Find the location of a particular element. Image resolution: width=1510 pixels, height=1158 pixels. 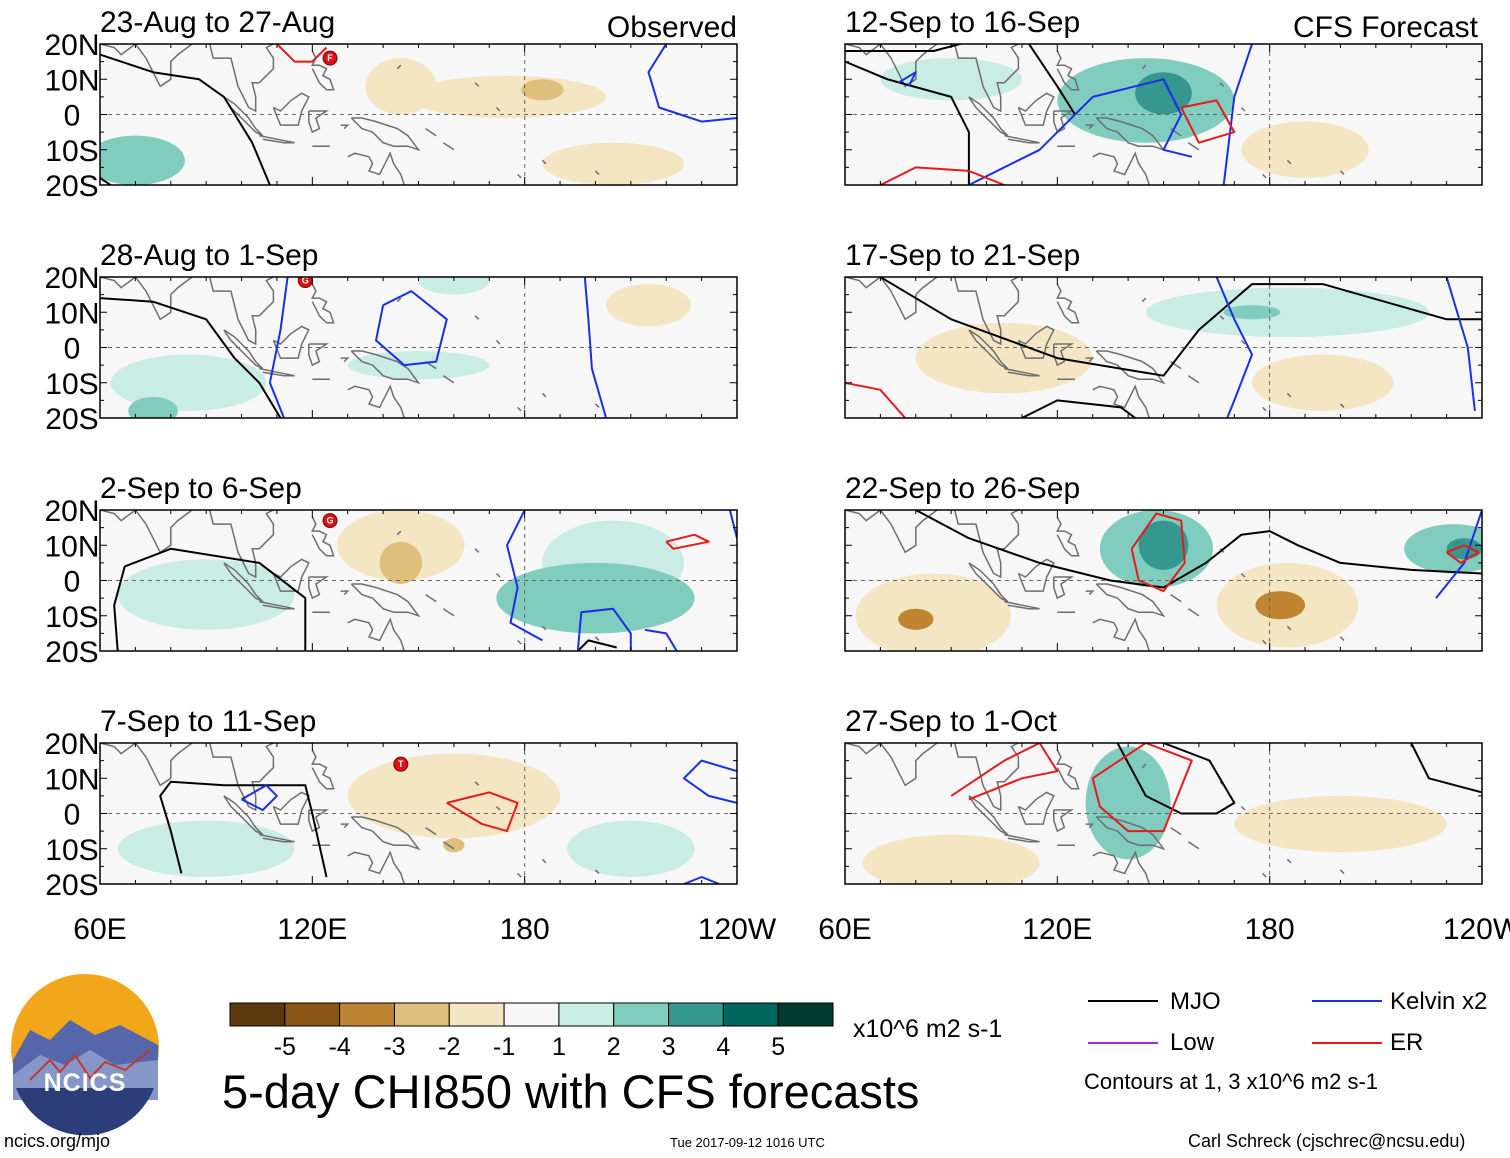

map-panel-7: 22-Sep to 26-Sep is located at coordinates (1163, 562).